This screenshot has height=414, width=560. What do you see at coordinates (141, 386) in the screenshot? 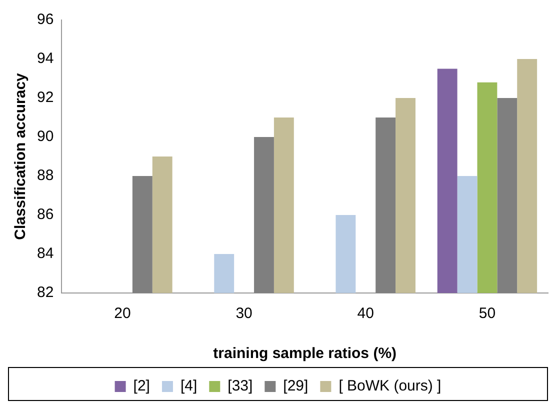
I see `legend-label: [2]` at bounding box center [141, 386].